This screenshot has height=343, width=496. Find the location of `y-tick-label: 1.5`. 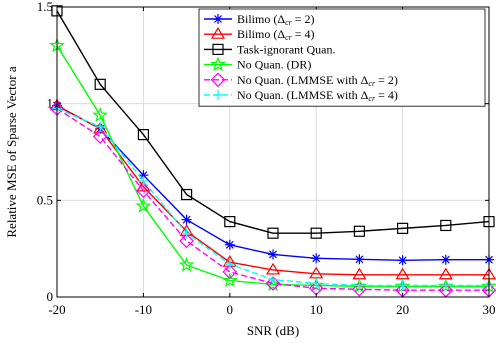

y-tick-label: 1.5 is located at coordinates (45, 7).